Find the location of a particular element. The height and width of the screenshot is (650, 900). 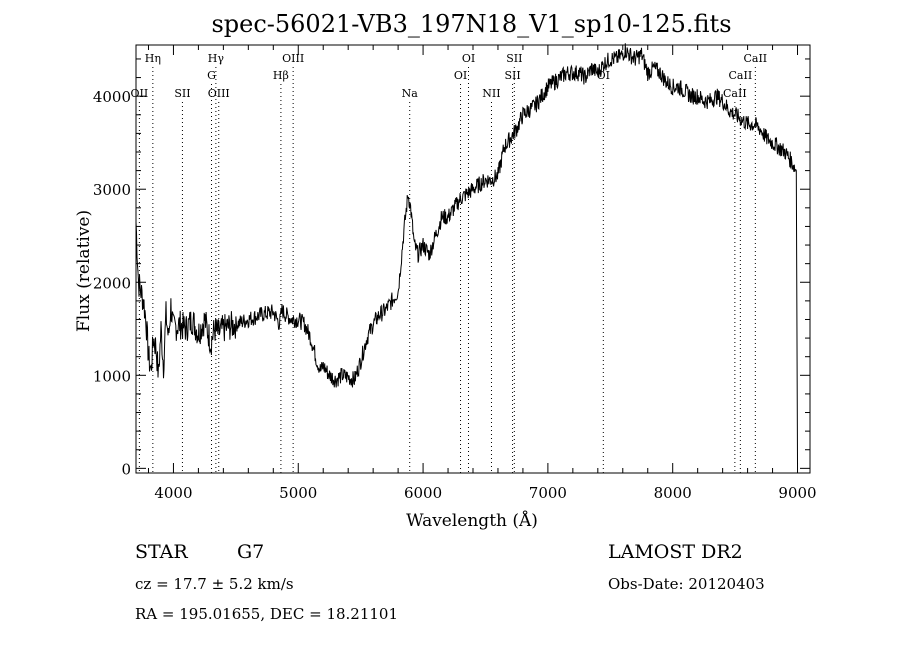

line-label-10: OI is located at coordinates (460, 75).